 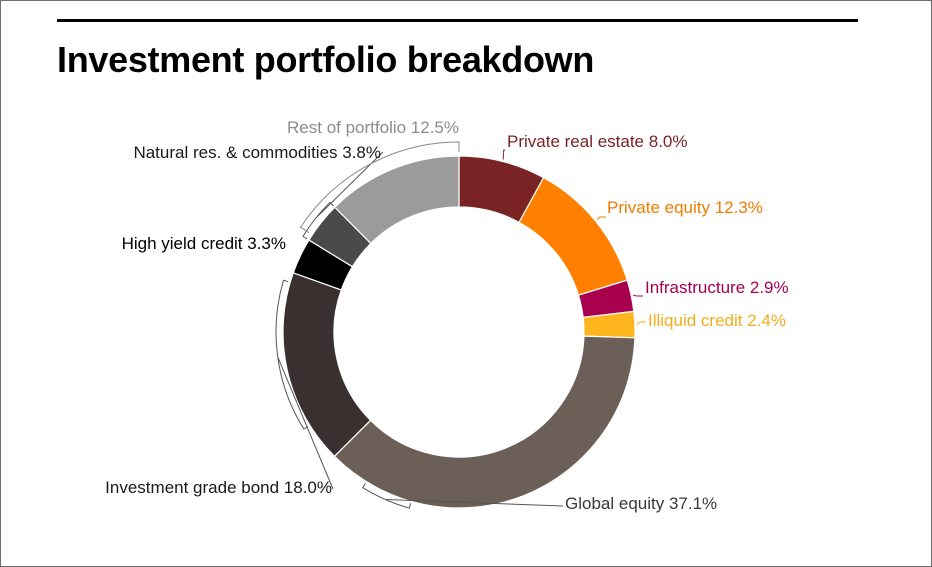 What do you see at coordinates (326, 59) in the screenshot?
I see `chart-title: Investment portfolio breakdown` at bounding box center [326, 59].